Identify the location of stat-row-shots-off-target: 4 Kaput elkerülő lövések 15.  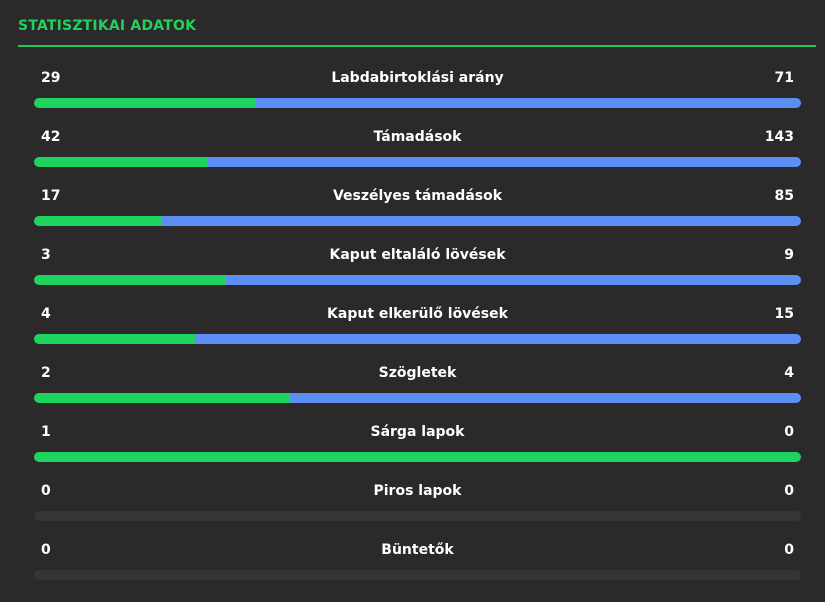
(417, 330).